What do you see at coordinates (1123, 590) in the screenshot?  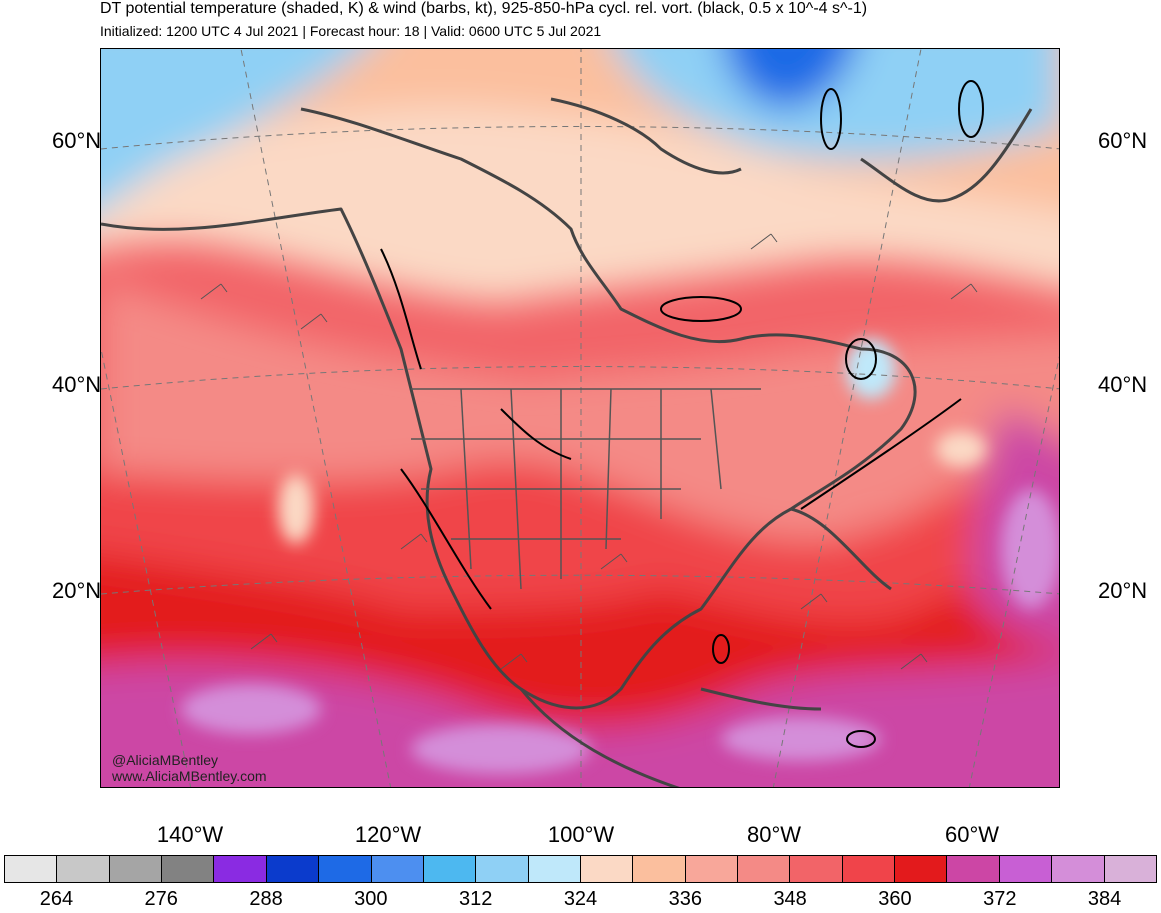 I see `lat-label-right-20: 20°N` at bounding box center [1123, 590].